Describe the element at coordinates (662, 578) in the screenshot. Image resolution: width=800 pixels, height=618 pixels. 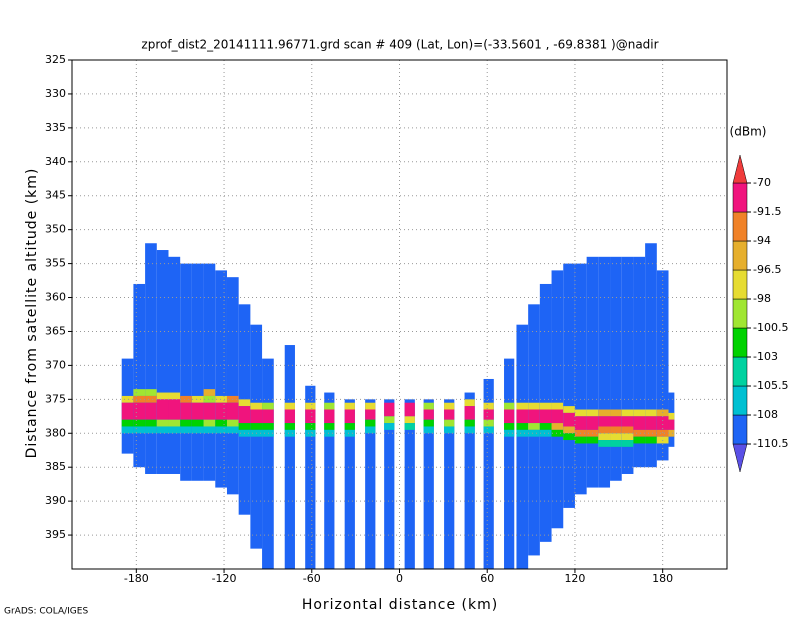
I see `x-tick-label: 180` at that location.